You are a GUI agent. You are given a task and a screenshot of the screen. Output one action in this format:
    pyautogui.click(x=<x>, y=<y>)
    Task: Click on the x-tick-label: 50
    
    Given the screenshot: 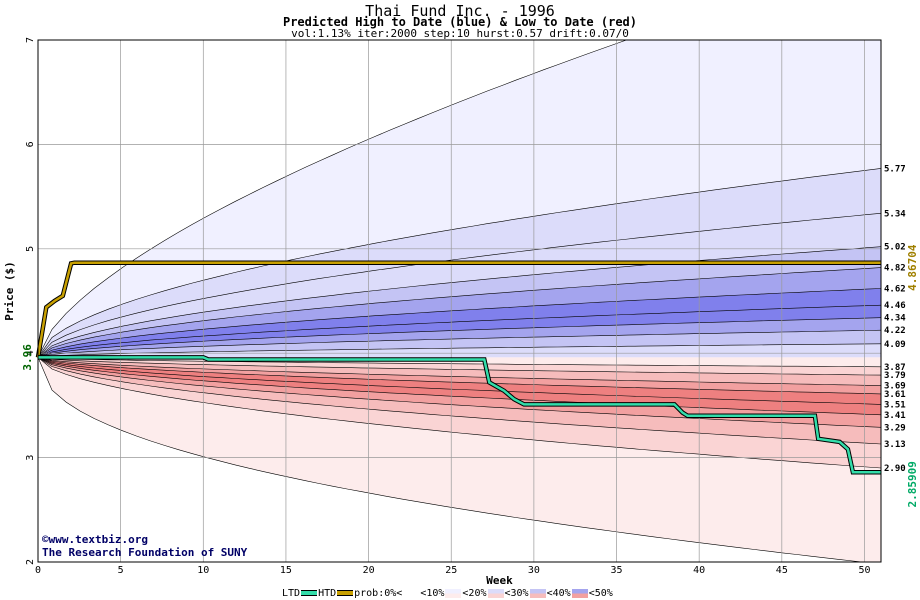 What is the action you would take?
    pyautogui.click(x=864, y=570)
    